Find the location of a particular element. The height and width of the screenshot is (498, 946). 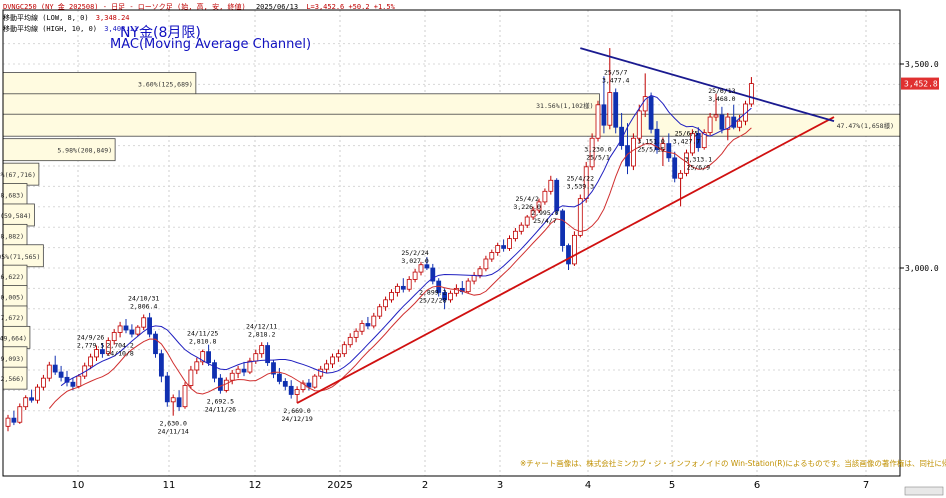

x-tick-label: 2025 is located at coordinates (339, 485).